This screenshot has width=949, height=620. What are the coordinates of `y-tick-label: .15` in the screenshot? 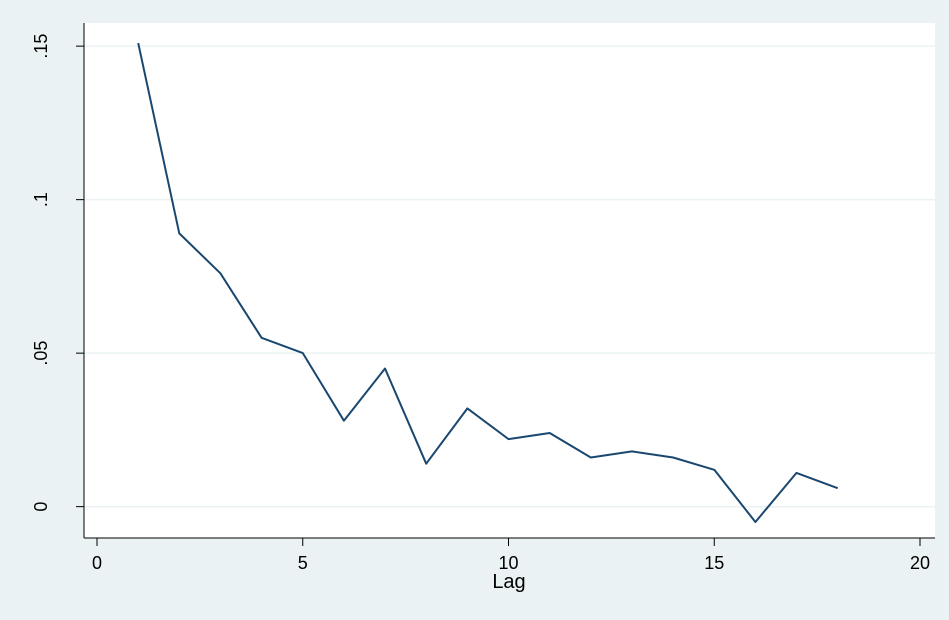 It's located at (41, 46).